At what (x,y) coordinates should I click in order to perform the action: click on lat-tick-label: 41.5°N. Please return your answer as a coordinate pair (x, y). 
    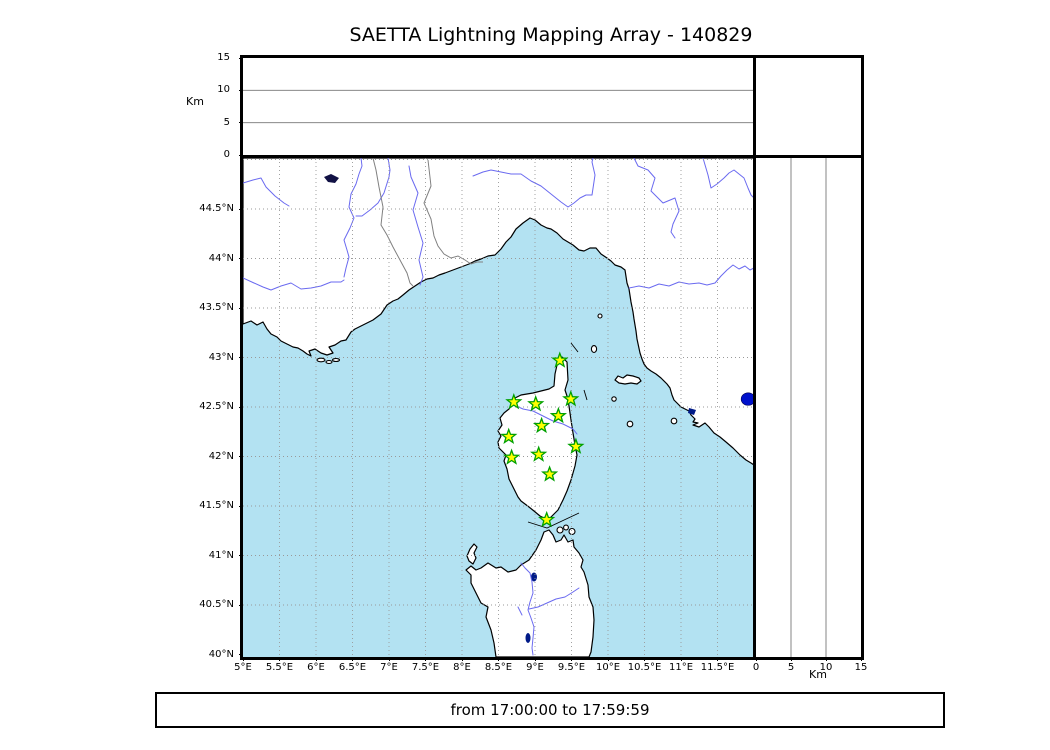
    Looking at the image, I should click on (216, 505).